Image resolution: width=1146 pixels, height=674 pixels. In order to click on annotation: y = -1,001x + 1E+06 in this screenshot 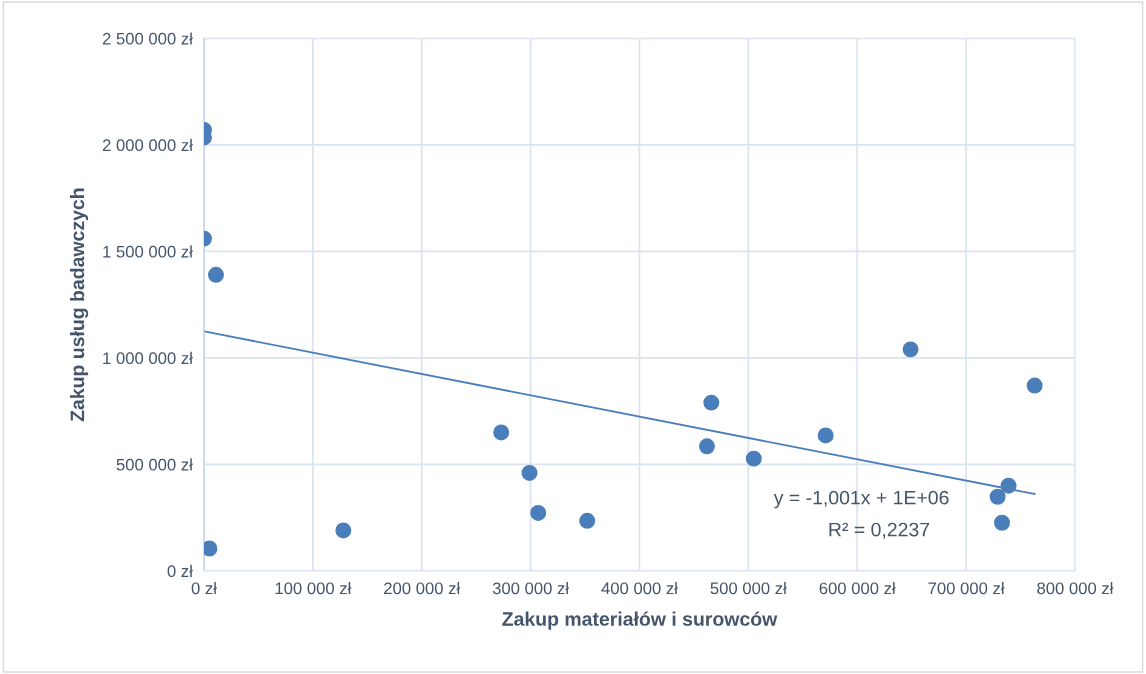, I will do `click(861, 499)`.